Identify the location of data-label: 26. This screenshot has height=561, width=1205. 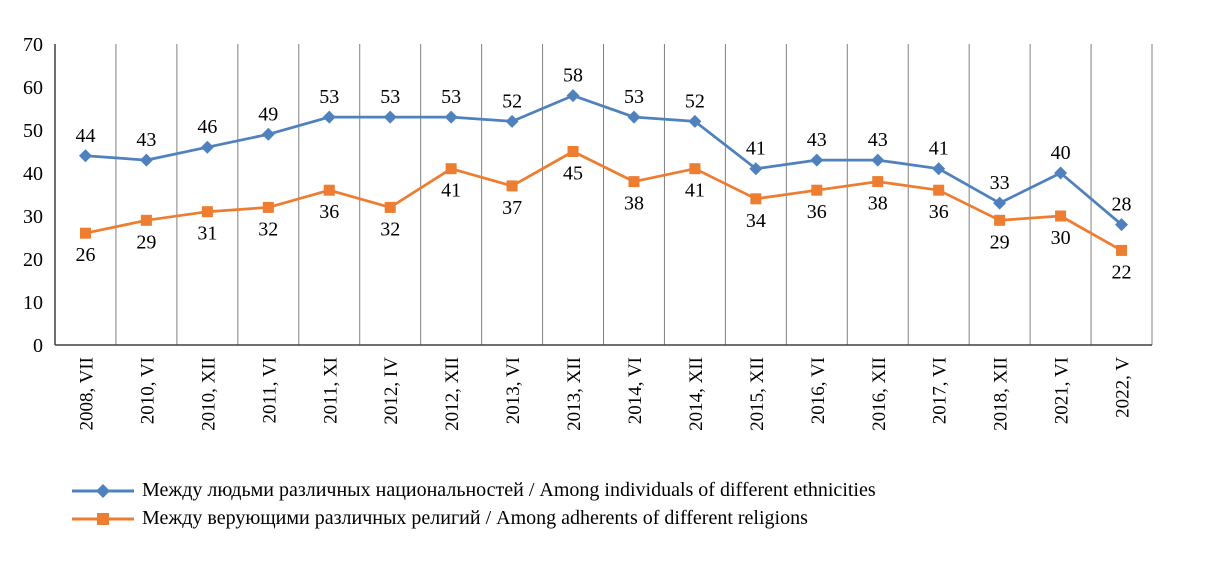
(85, 255).